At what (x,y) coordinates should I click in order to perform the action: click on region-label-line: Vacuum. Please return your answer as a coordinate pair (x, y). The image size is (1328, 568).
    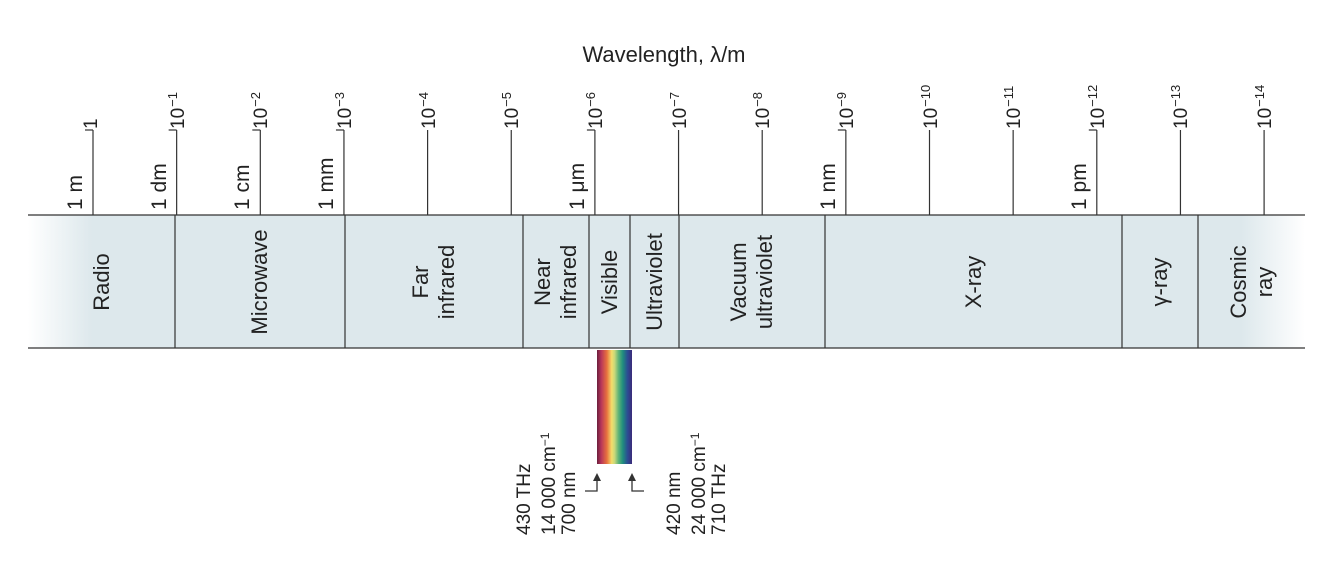
    Looking at the image, I should click on (738, 281).